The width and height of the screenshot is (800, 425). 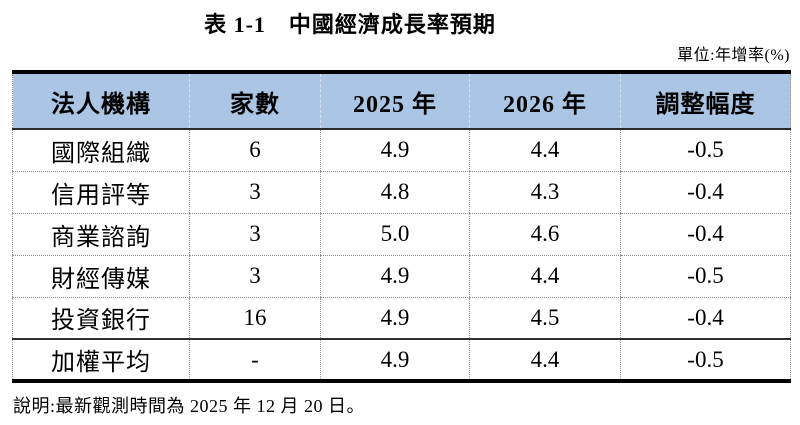 I want to click on value-2026-cell: 4.3, so click(x=545, y=192).